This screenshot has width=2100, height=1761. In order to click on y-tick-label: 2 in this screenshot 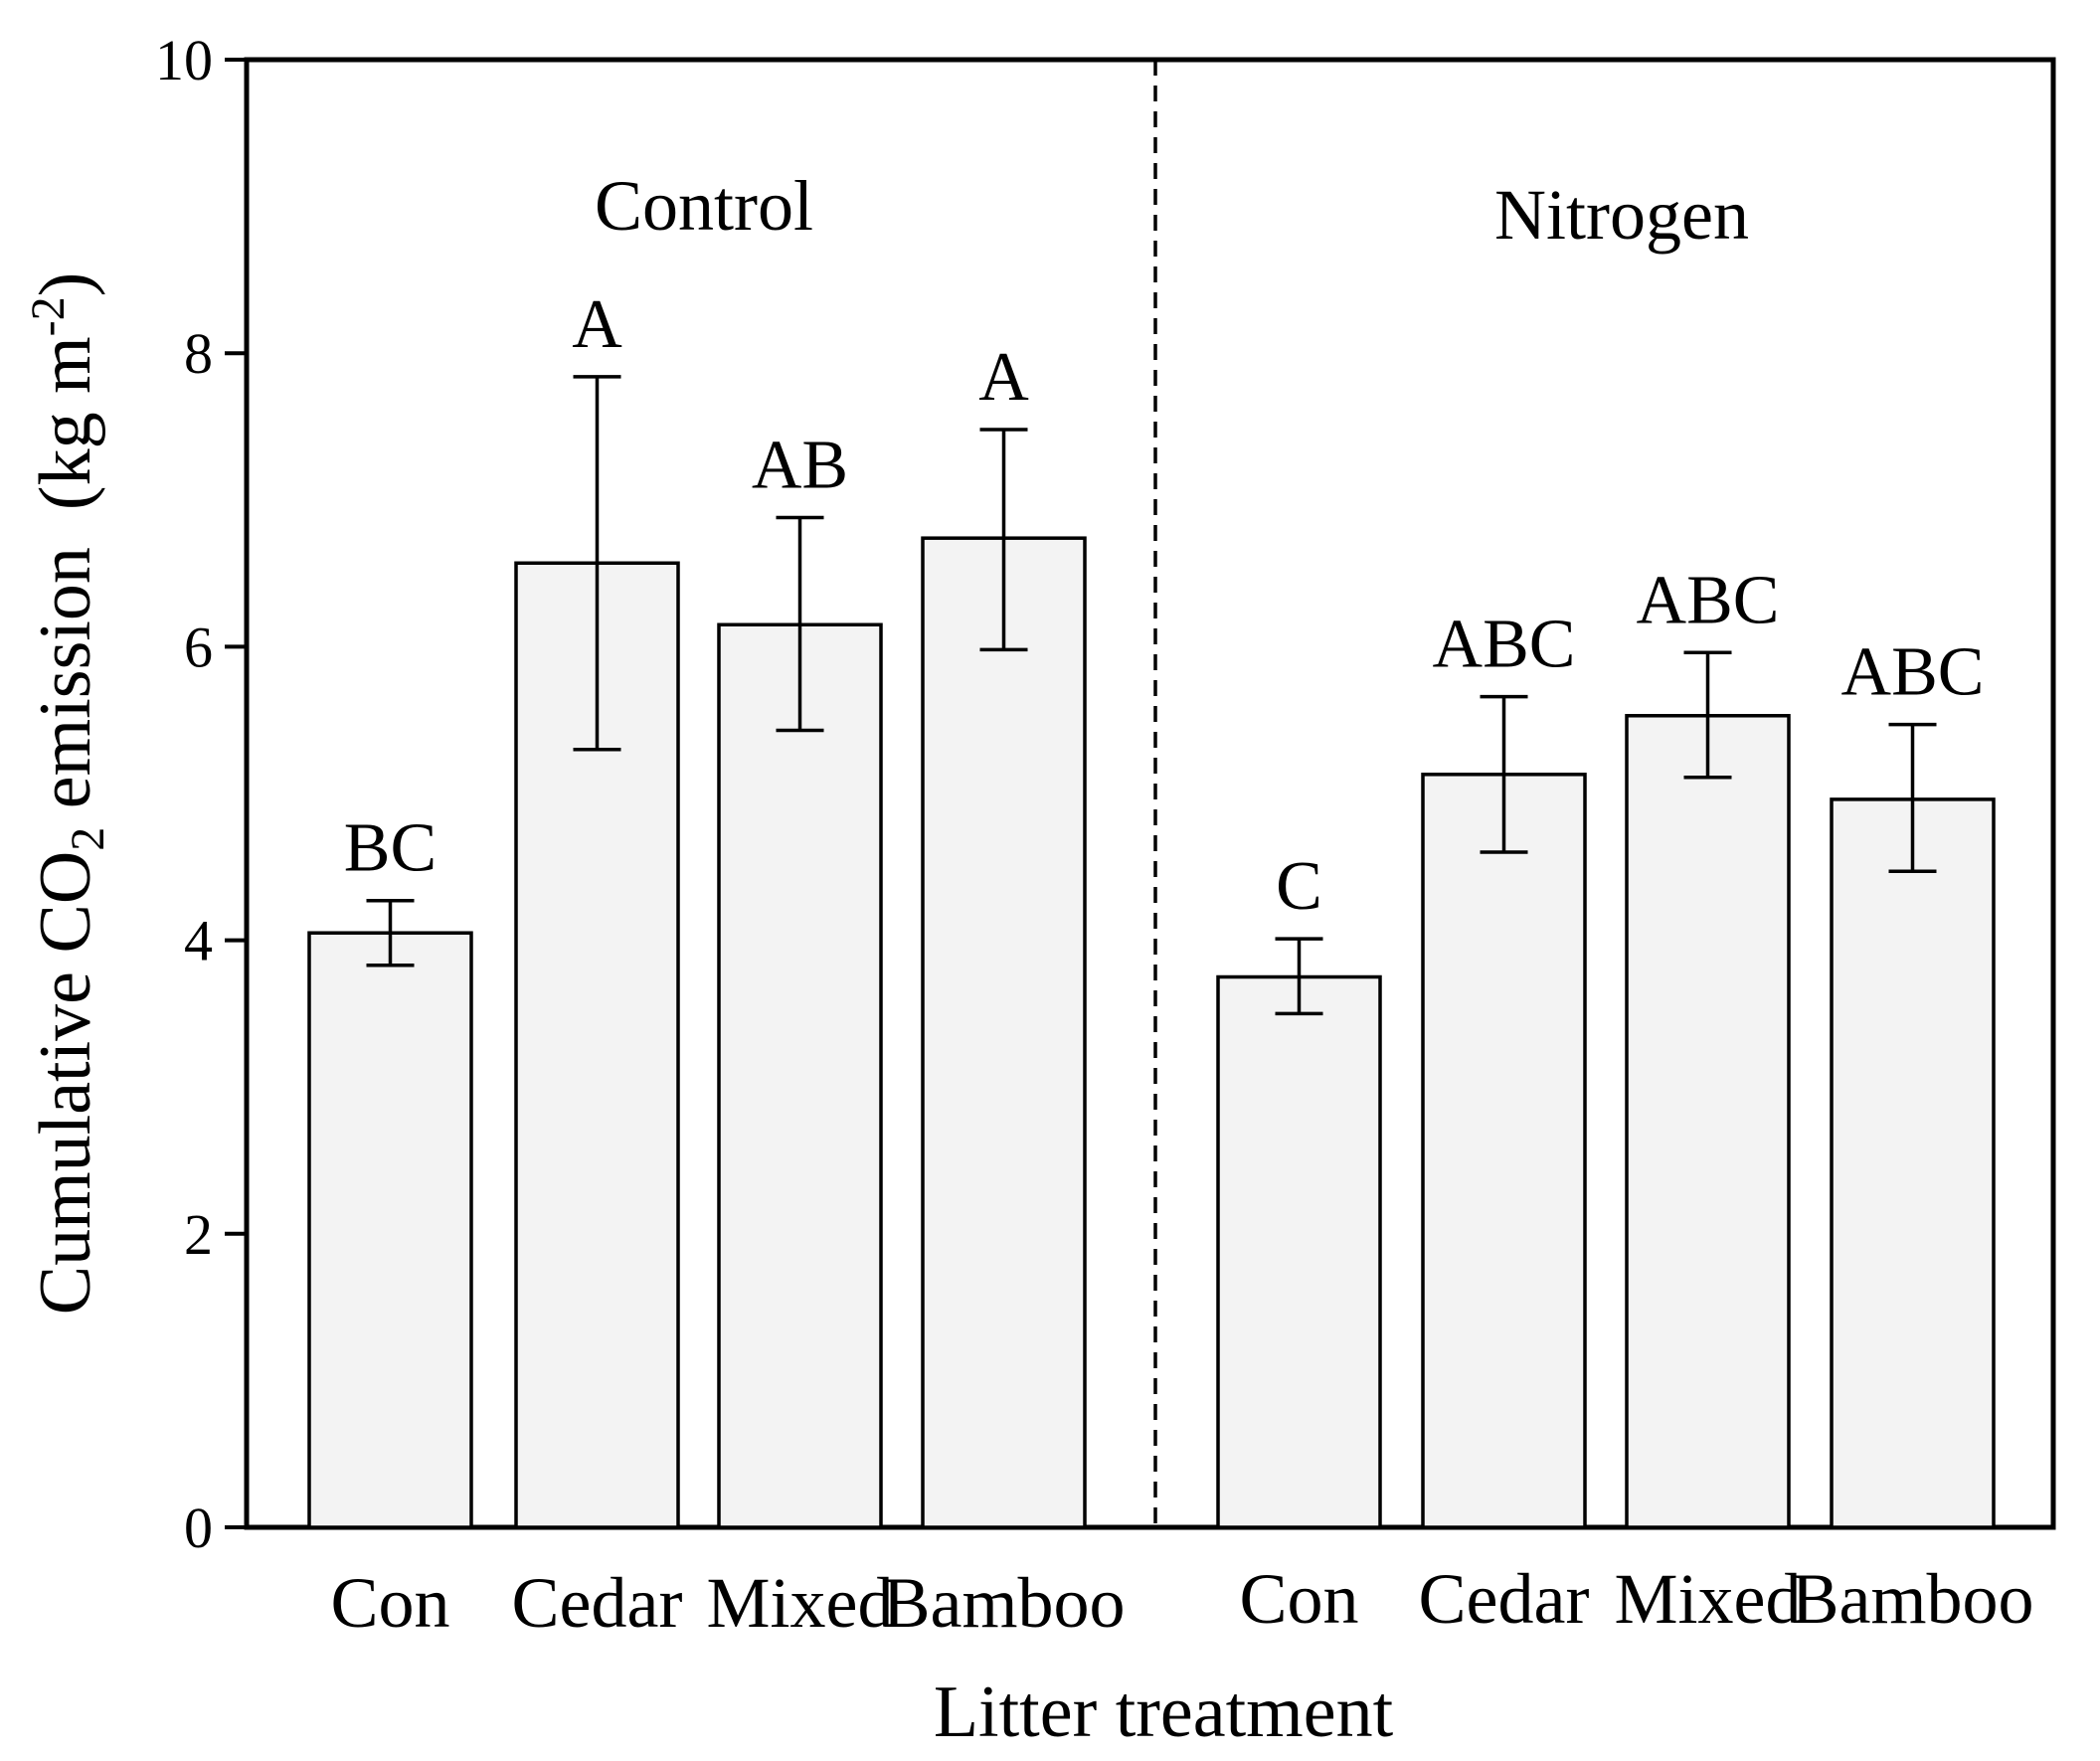, I will do `click(198, 1234)`.